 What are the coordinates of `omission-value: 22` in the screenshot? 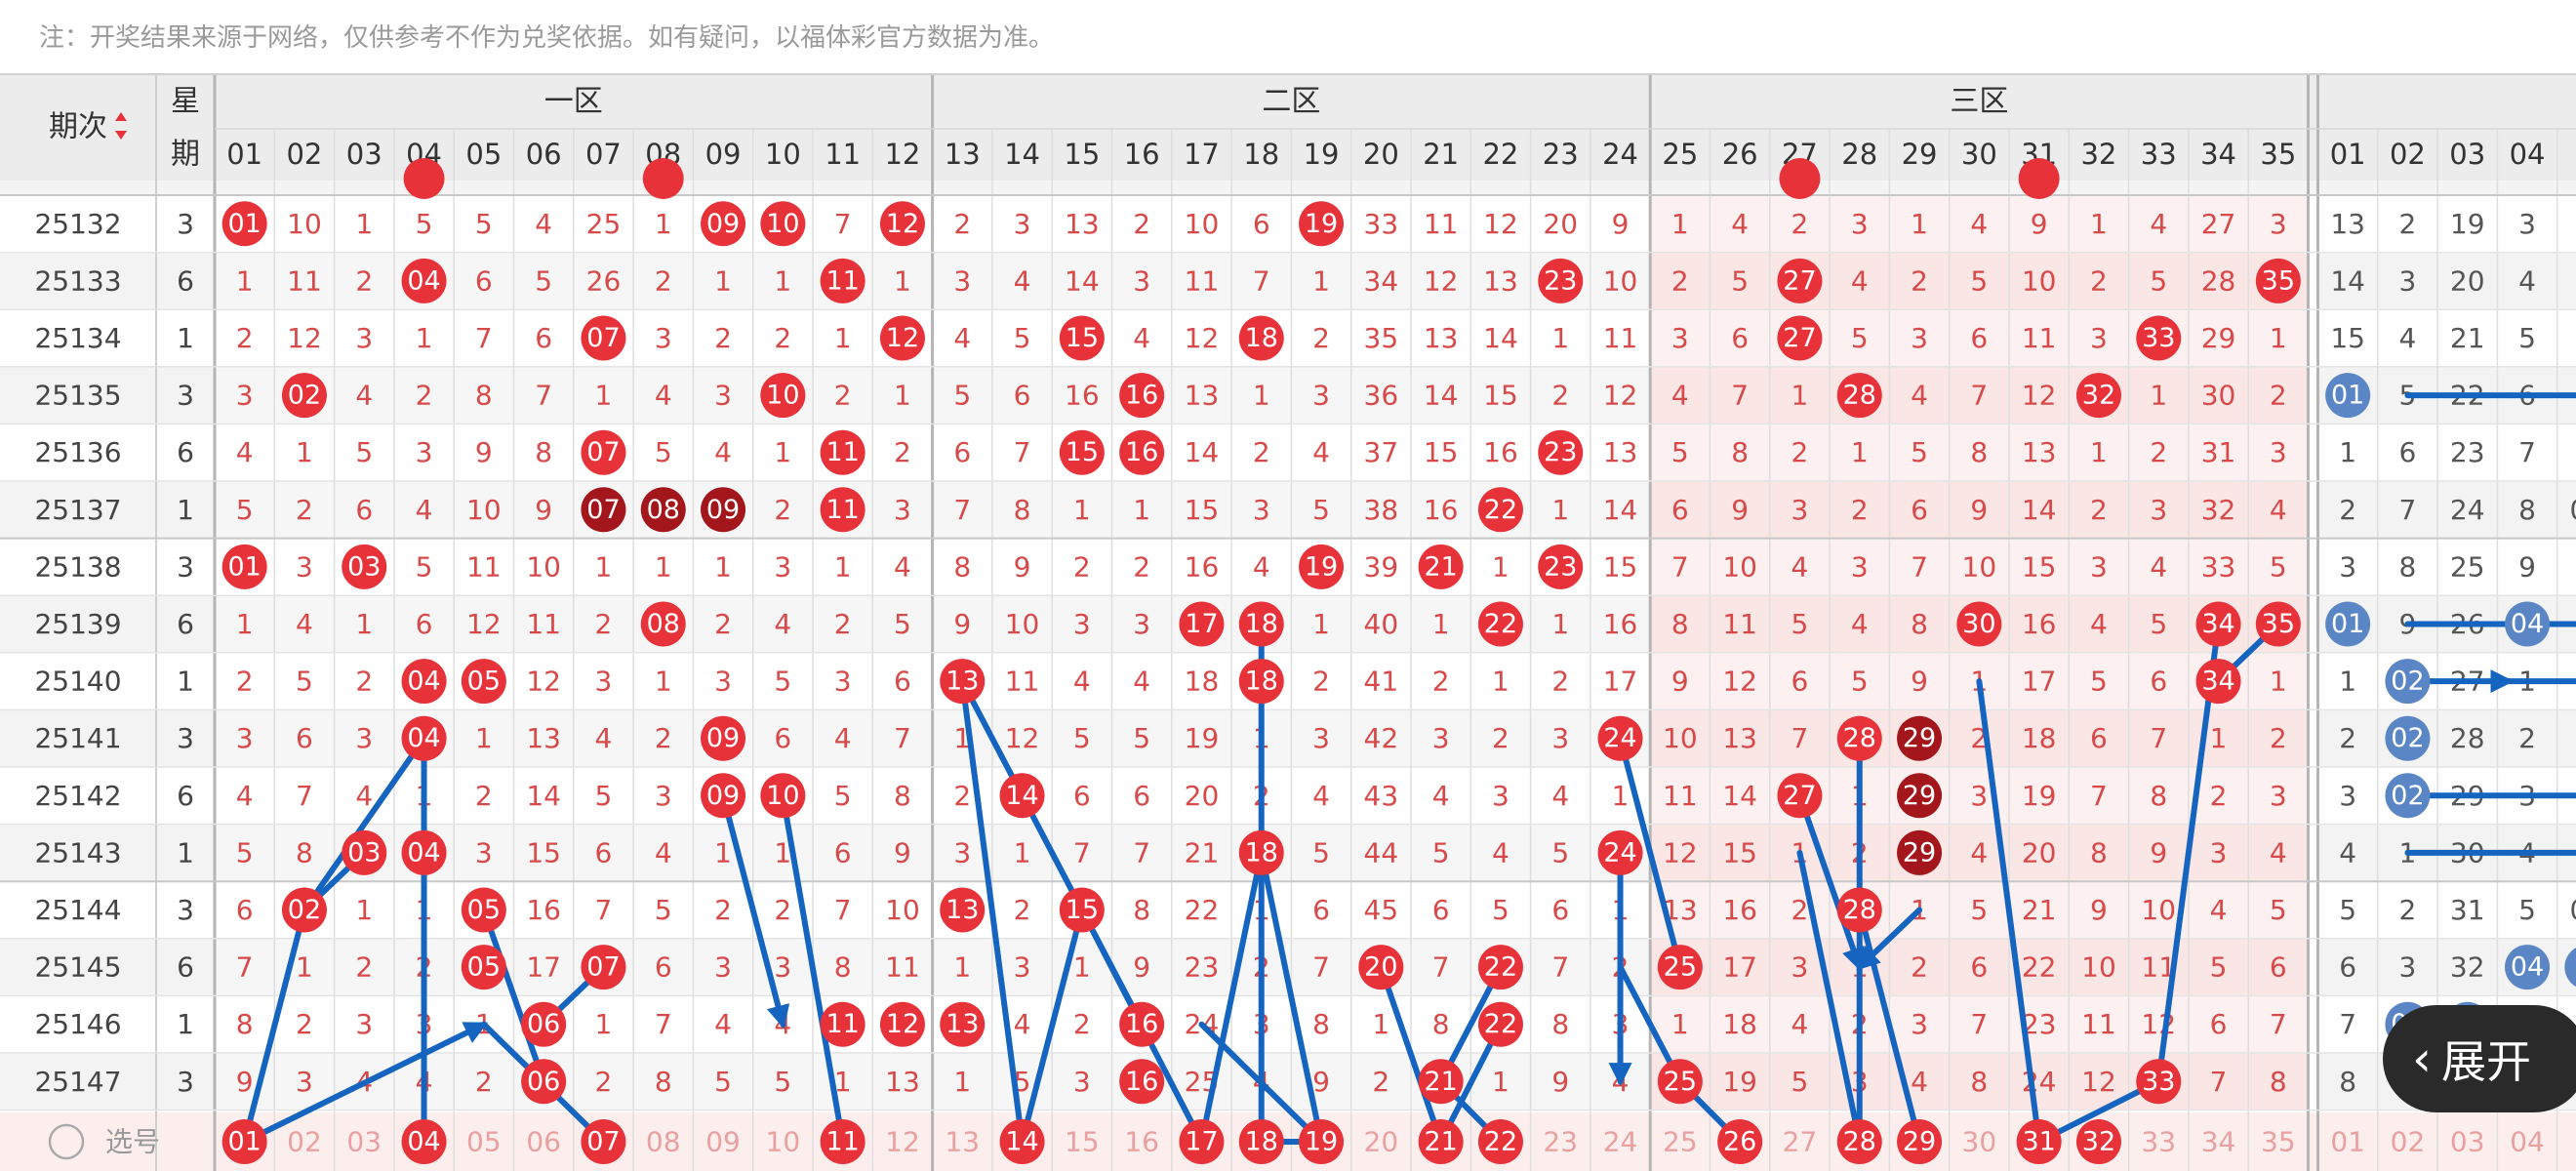 It's located at (1202, 910).